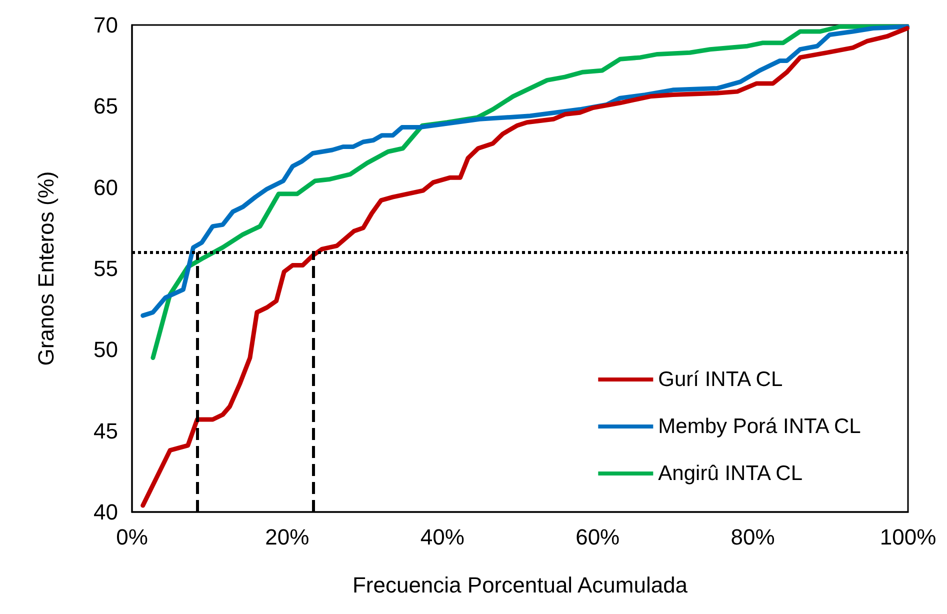 The height and width of the screenshot is (614, 947). What do you see at coordinates (106, 512) in the screenshot?
I see `y-tick-label: 40` at bounding box center [106, 512].